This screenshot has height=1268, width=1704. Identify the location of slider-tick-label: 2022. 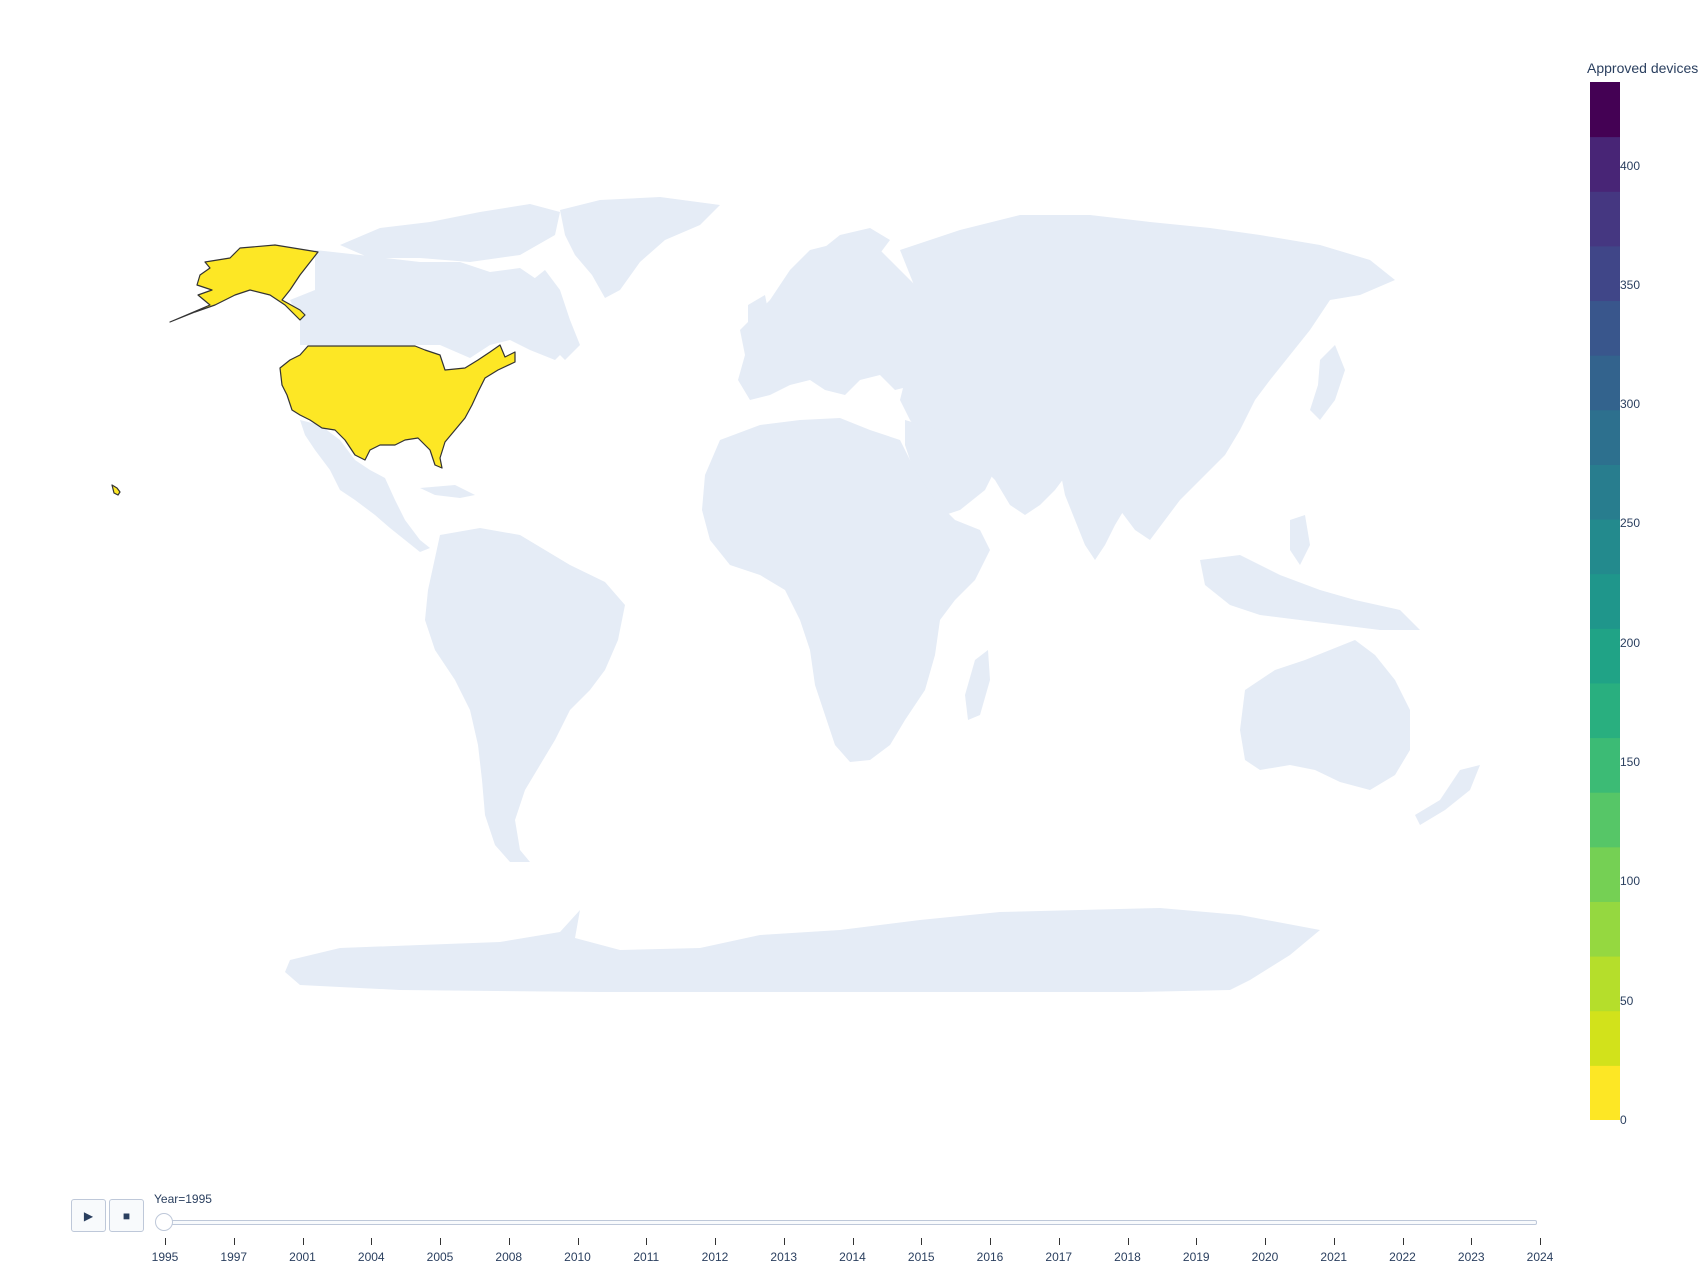
(1402, 1257).